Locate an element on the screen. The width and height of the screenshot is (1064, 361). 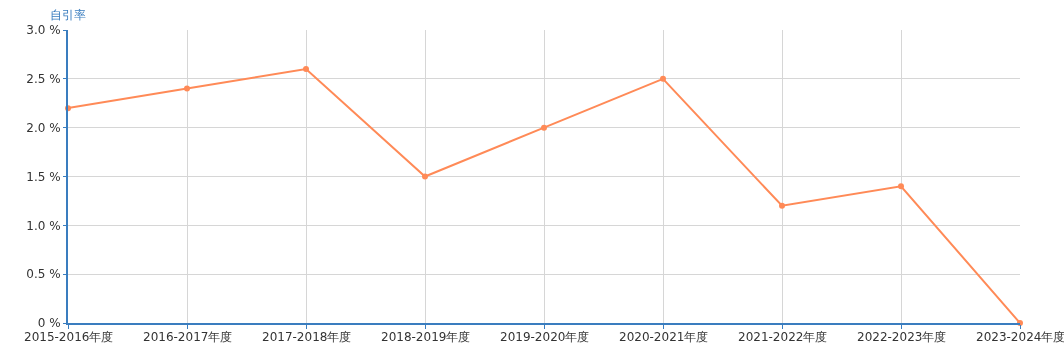
y-tick-label: 0 % is located at coordinates (49, 323).